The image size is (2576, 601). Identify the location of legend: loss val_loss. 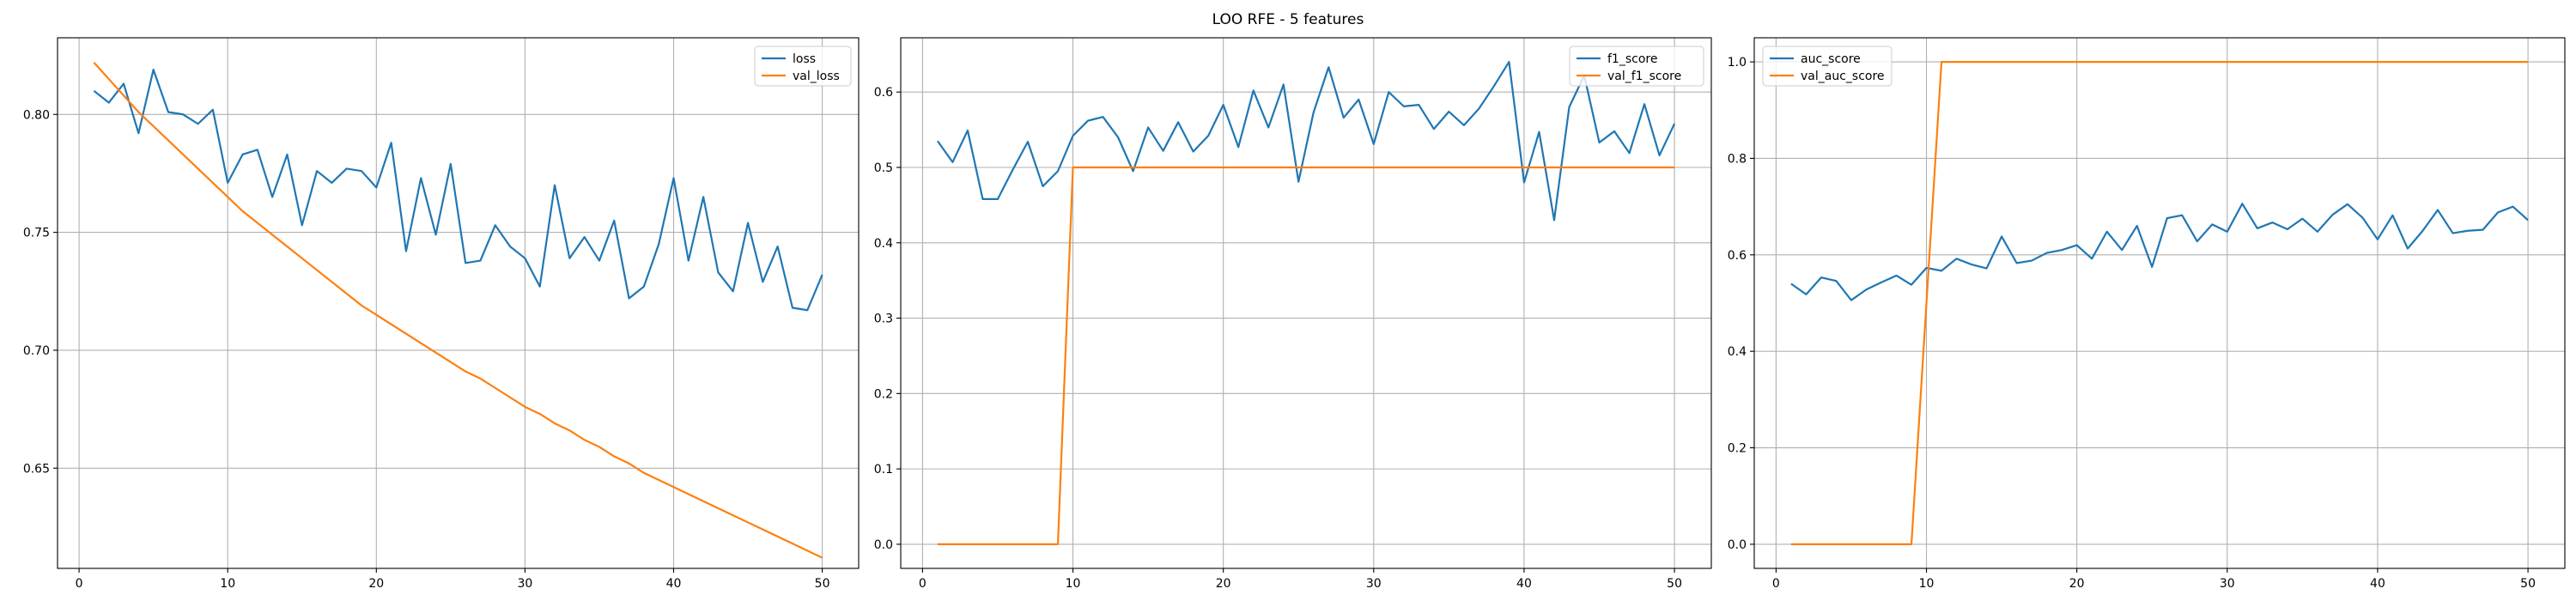
(803, 66).